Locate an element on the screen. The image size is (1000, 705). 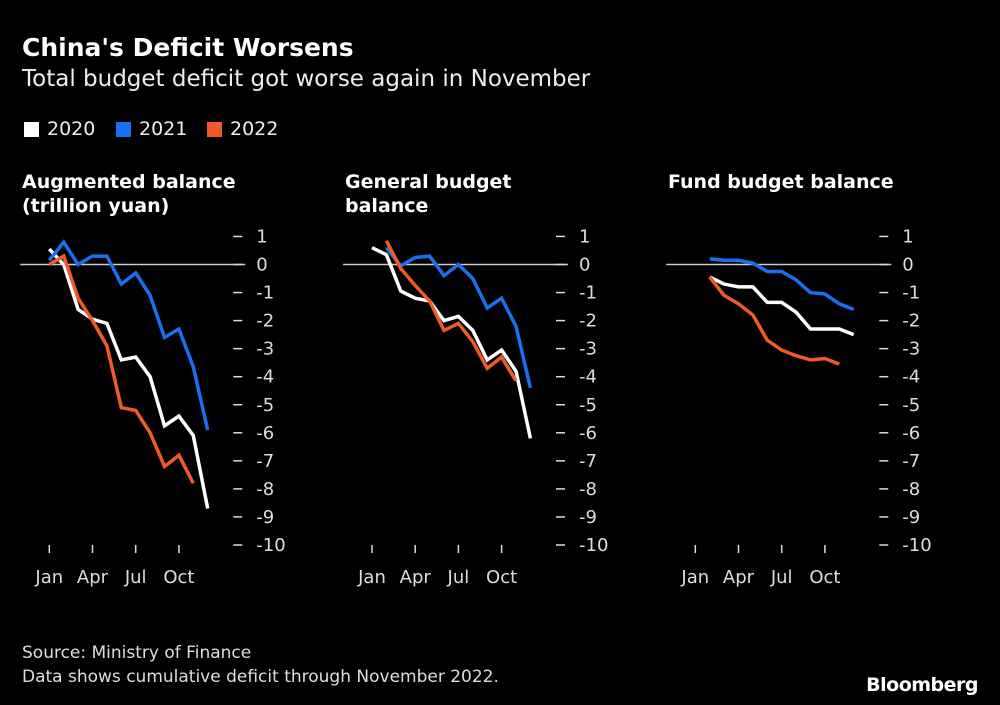
panel-title-augmented: Augmented balance (trillion yuan) is located at coordinates (129, 194).